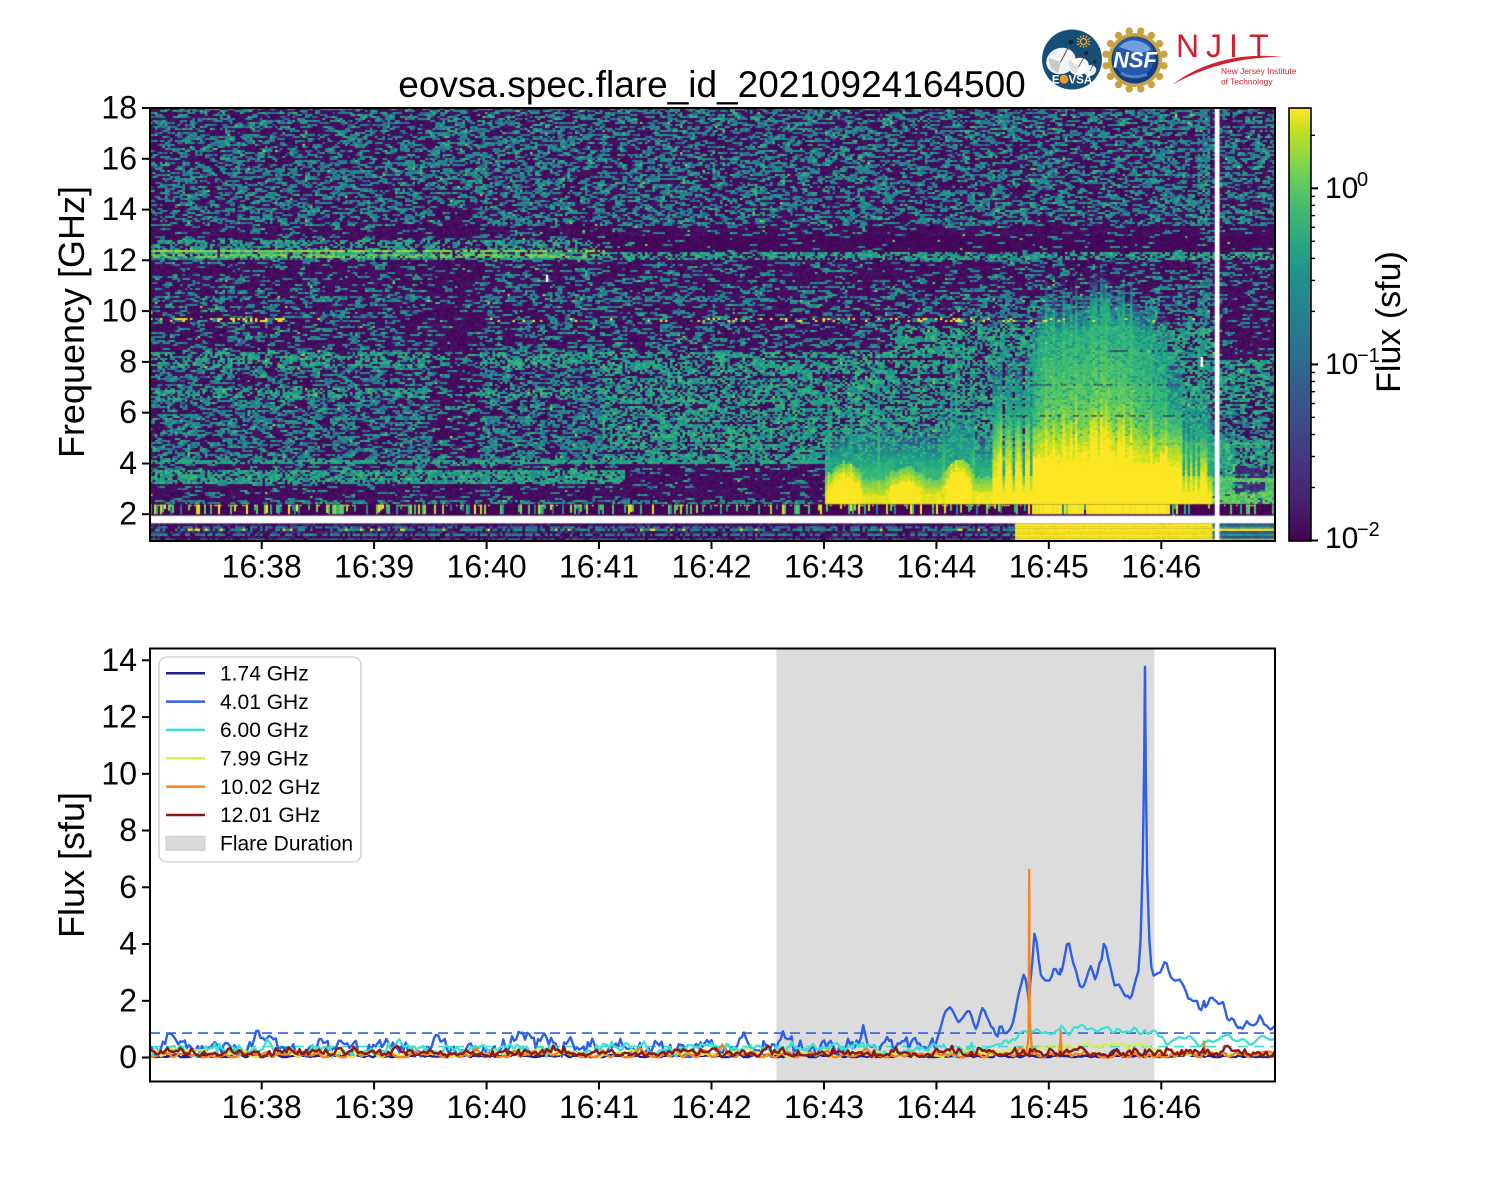 The height and width of the screenshot is (1200, 1500). Describe the element at coordinates (270, 787) in the screenshot. I see `svg-text: 10.02 GHz` at that location.